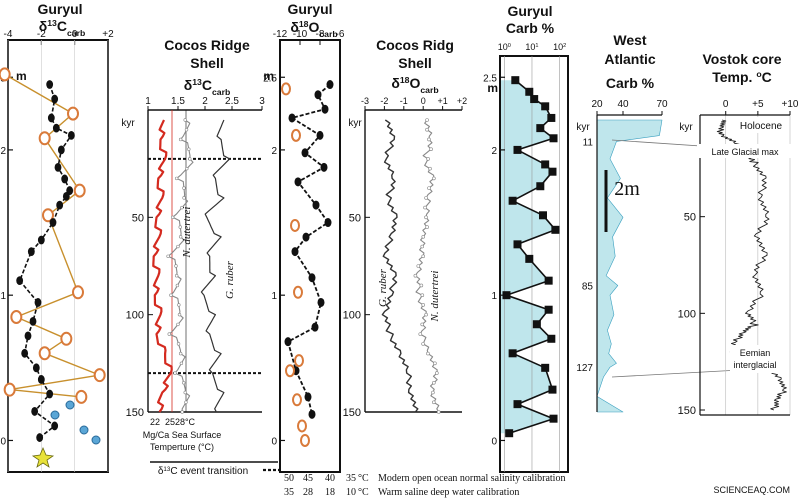 This screenshot has height=498, width=800. Describe the element at coordinates (583, 127) in the screenshot. I see `p6-ylabel: kyr` at that location.